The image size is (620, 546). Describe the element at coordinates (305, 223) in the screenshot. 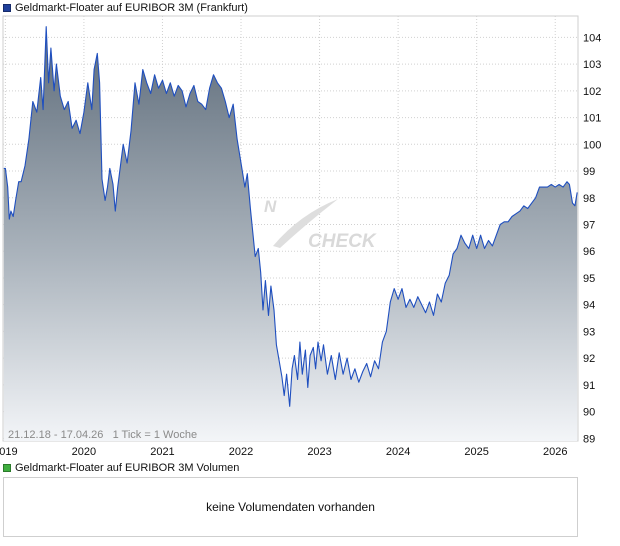

I see `watermark-swoosh` at that location.